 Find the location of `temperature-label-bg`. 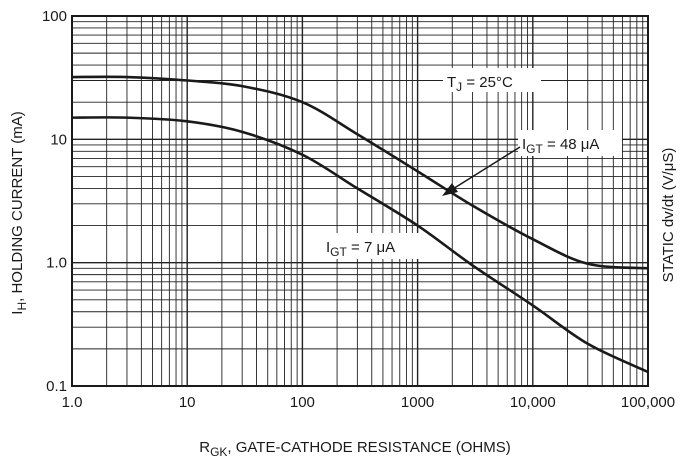

temperature-label-bg is located at coordinates (492, 80).